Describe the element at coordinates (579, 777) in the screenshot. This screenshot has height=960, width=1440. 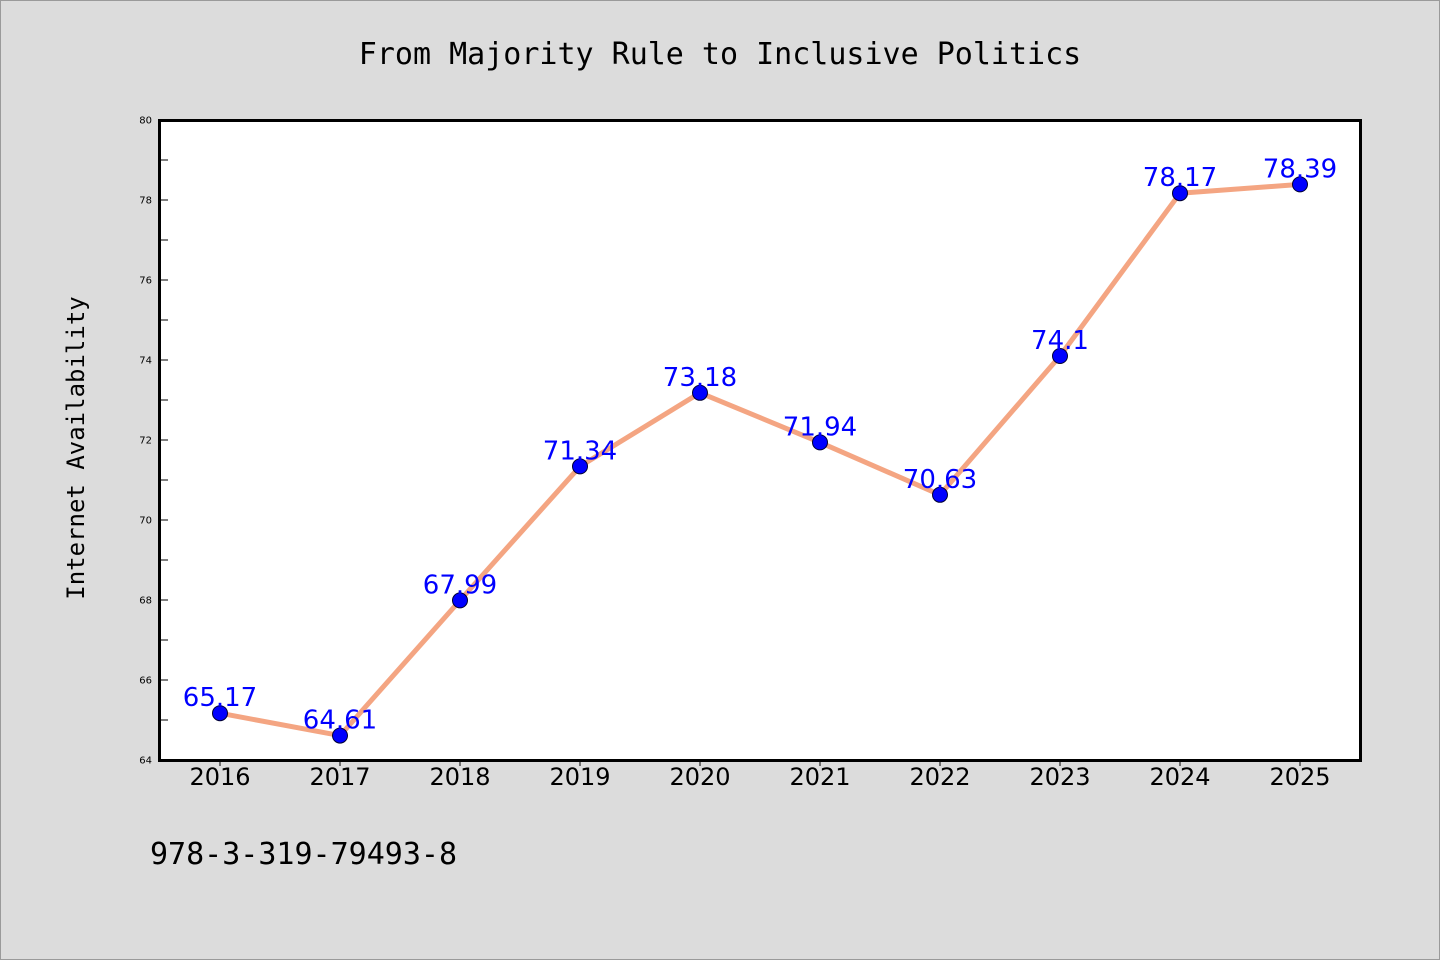
I see `x-tick-label: 2019` at that location.